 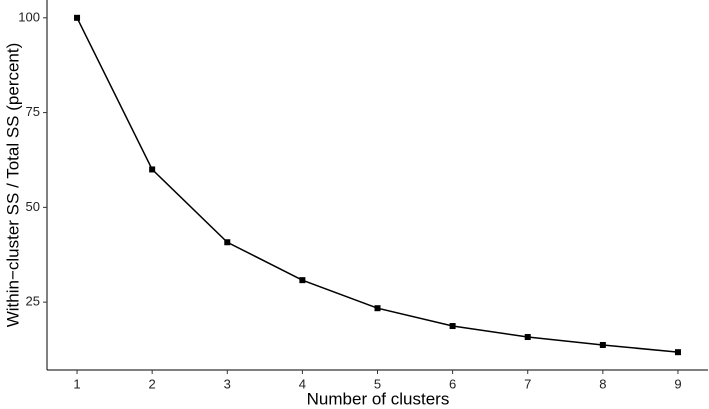 I want to click on x-tick-label: 5, so click(x=377, y=383).